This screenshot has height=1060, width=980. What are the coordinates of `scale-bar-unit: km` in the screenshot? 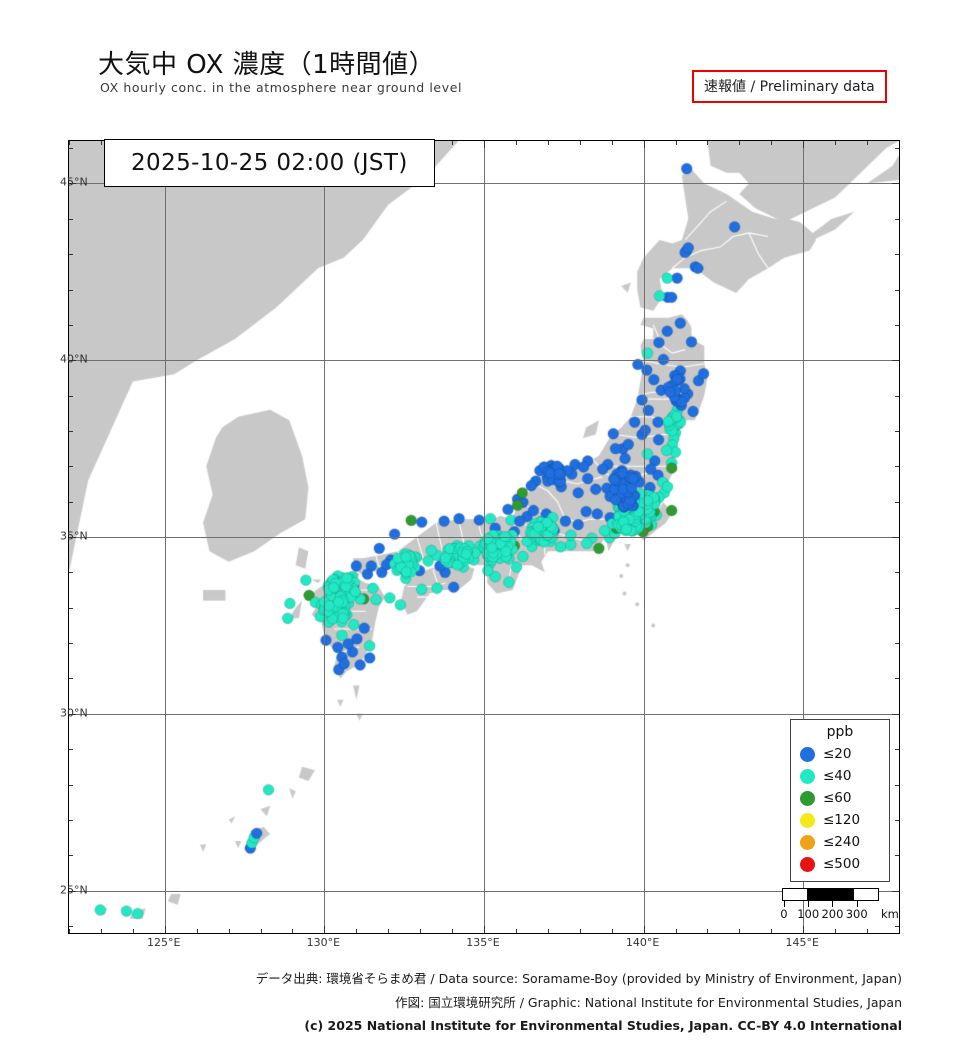 It's located at (890, 914).